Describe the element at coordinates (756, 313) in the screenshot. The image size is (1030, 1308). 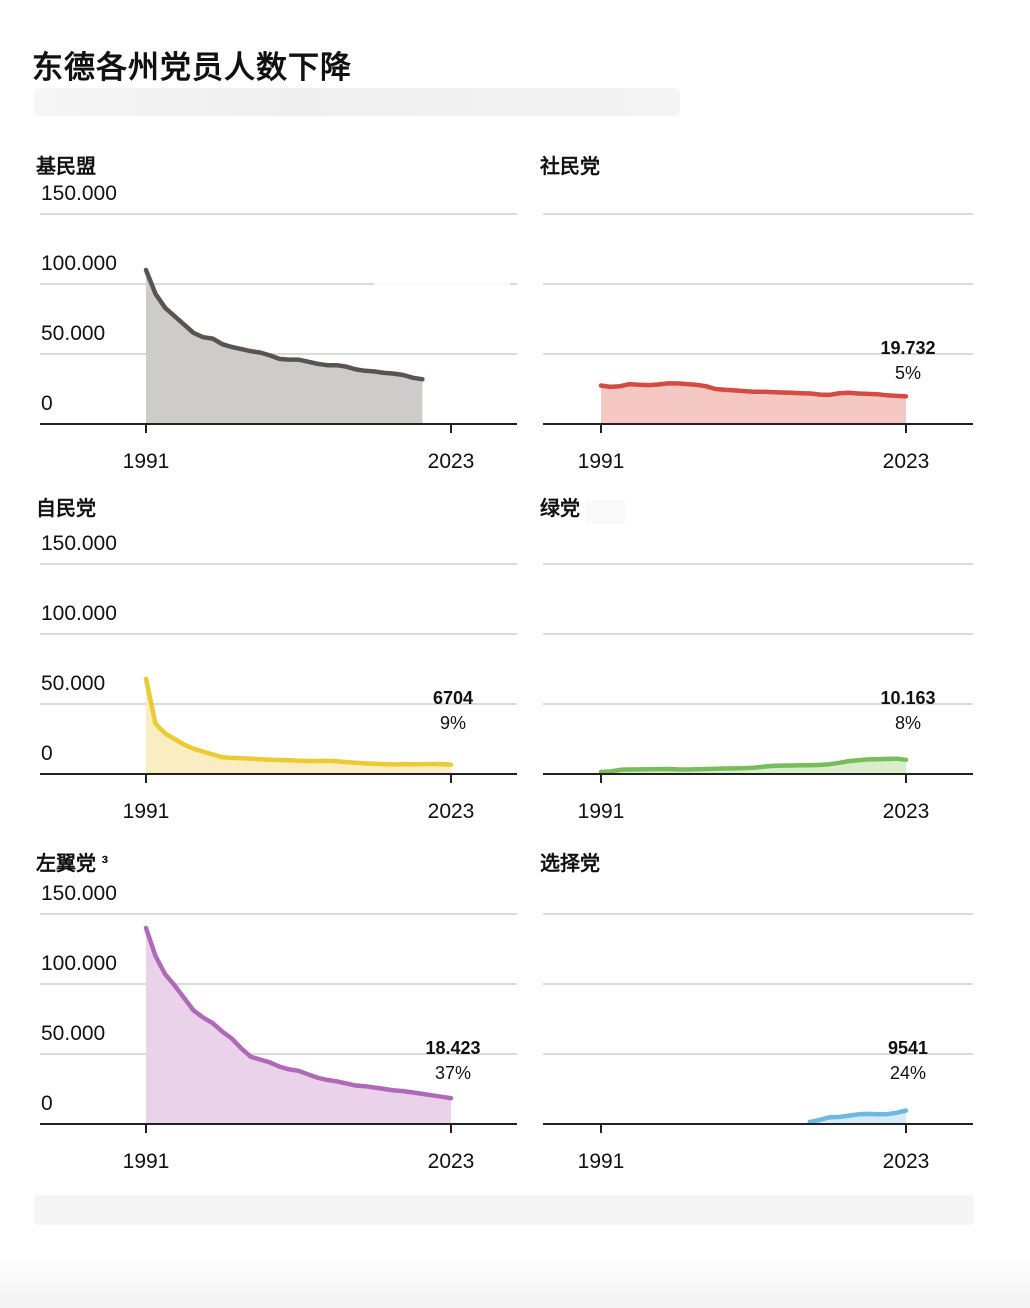
I see `chart-panel-2: 社民党 1991 2023 19.732 5%` at that location.